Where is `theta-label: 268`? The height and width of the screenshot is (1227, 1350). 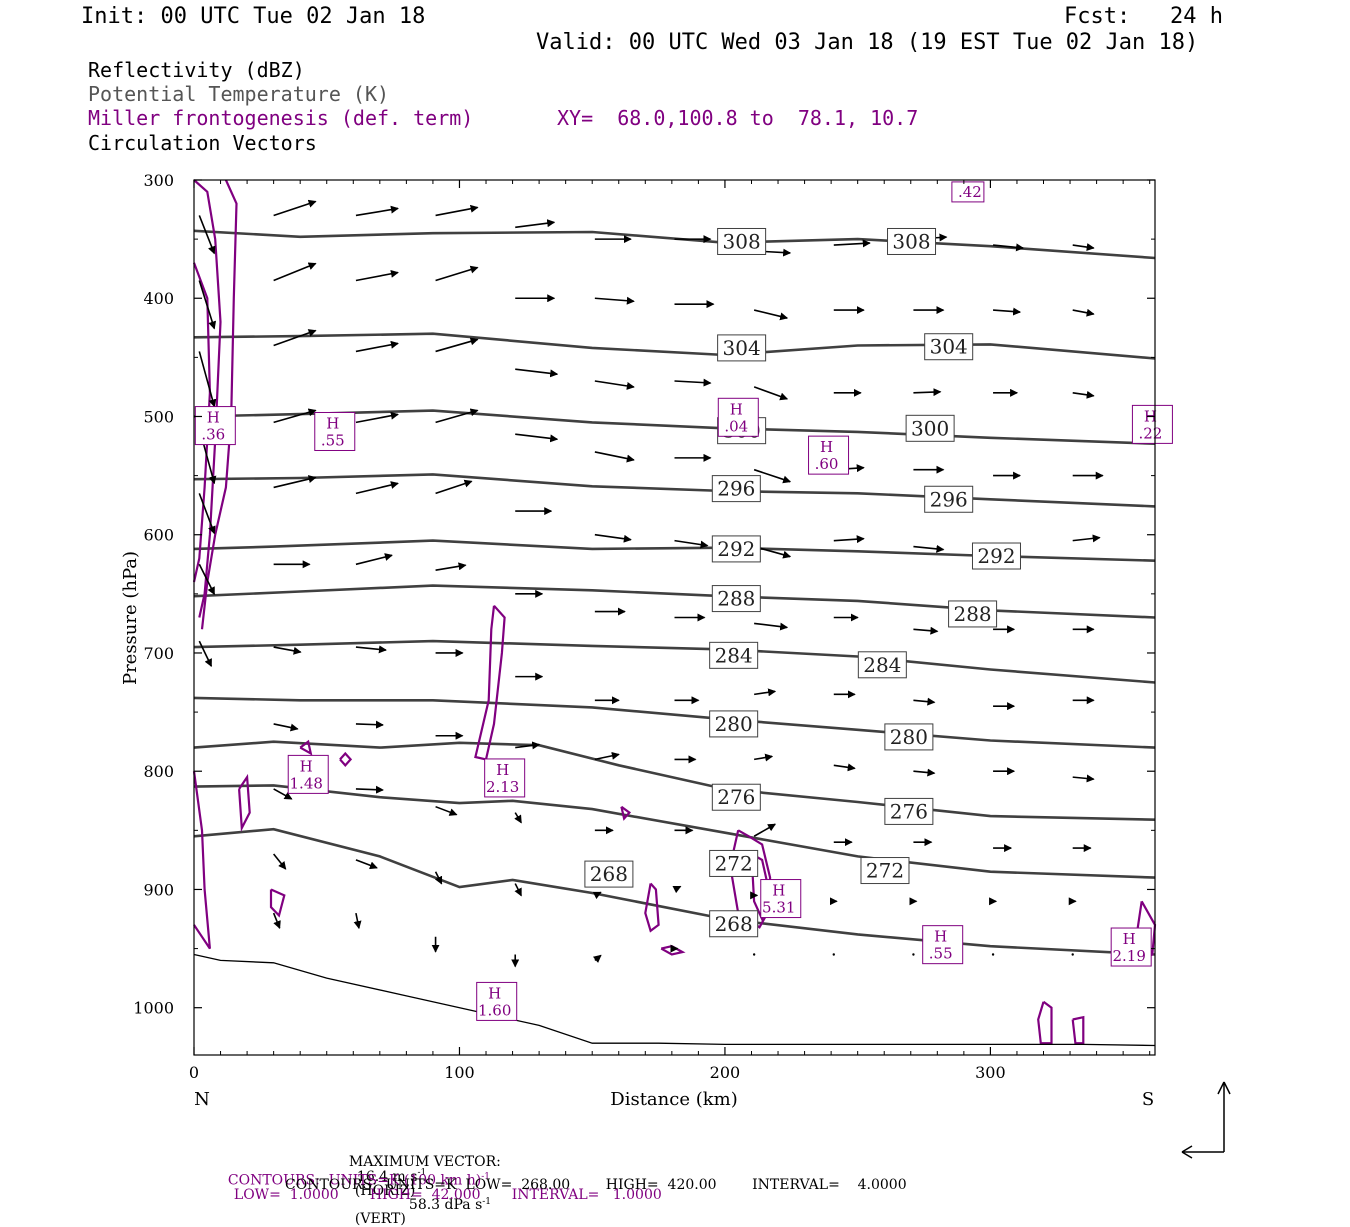
theta-label: 268 is located at coordinates (609, 874).